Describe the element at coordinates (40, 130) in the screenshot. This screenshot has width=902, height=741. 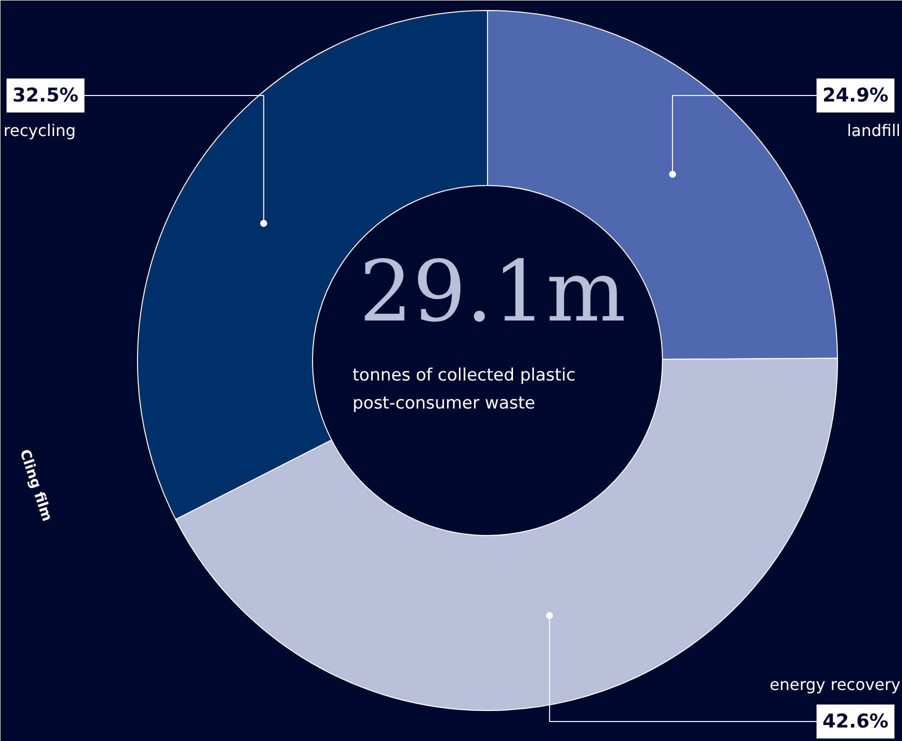
I see `slice-label: recycling` at that location.